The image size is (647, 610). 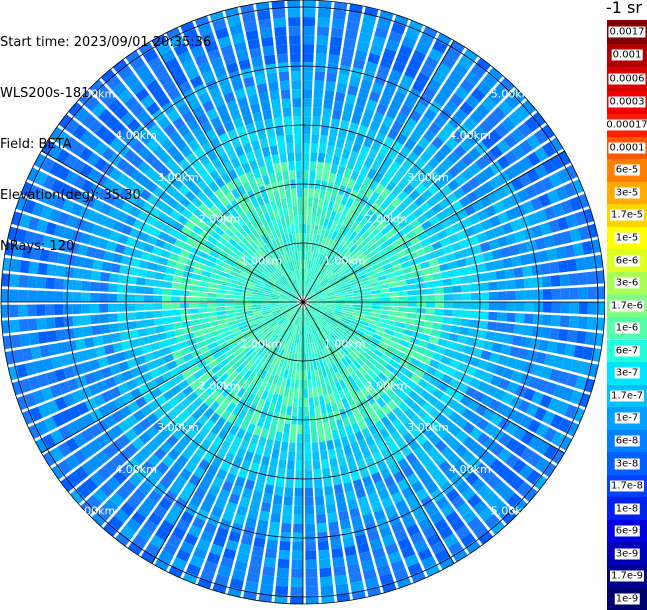 What do you see at coordinates (627, 441) in the screenshot?
I see `colorbar-cell-lower: 6e-8` at bounding box center [627, 441].